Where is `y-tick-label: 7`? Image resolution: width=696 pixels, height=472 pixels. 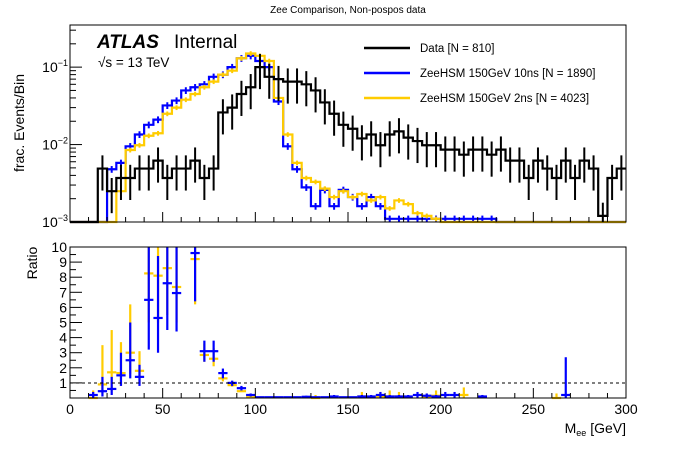
y-tick-label: 7 is located at coordinates (63, 292).